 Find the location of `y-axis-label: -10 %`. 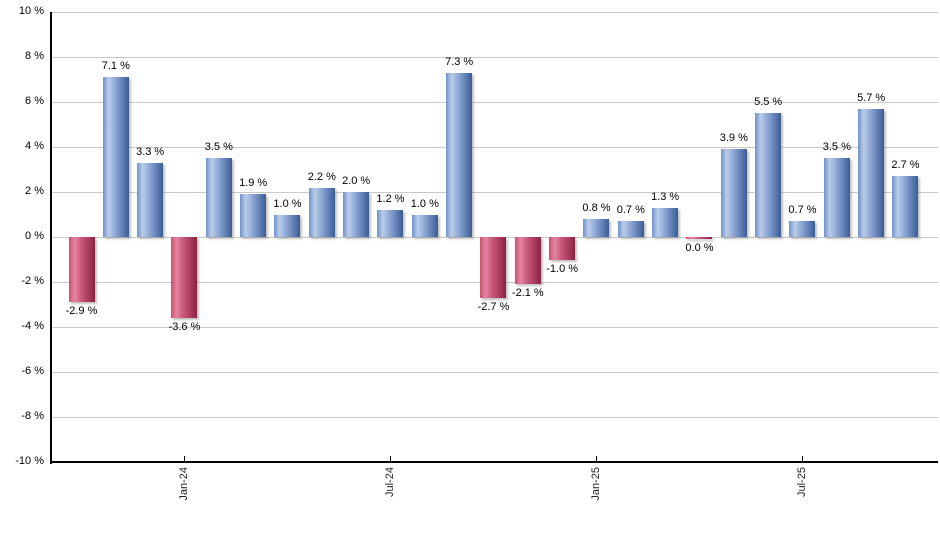

y-axis-label: -10 % is located at coordinates (29, 461).